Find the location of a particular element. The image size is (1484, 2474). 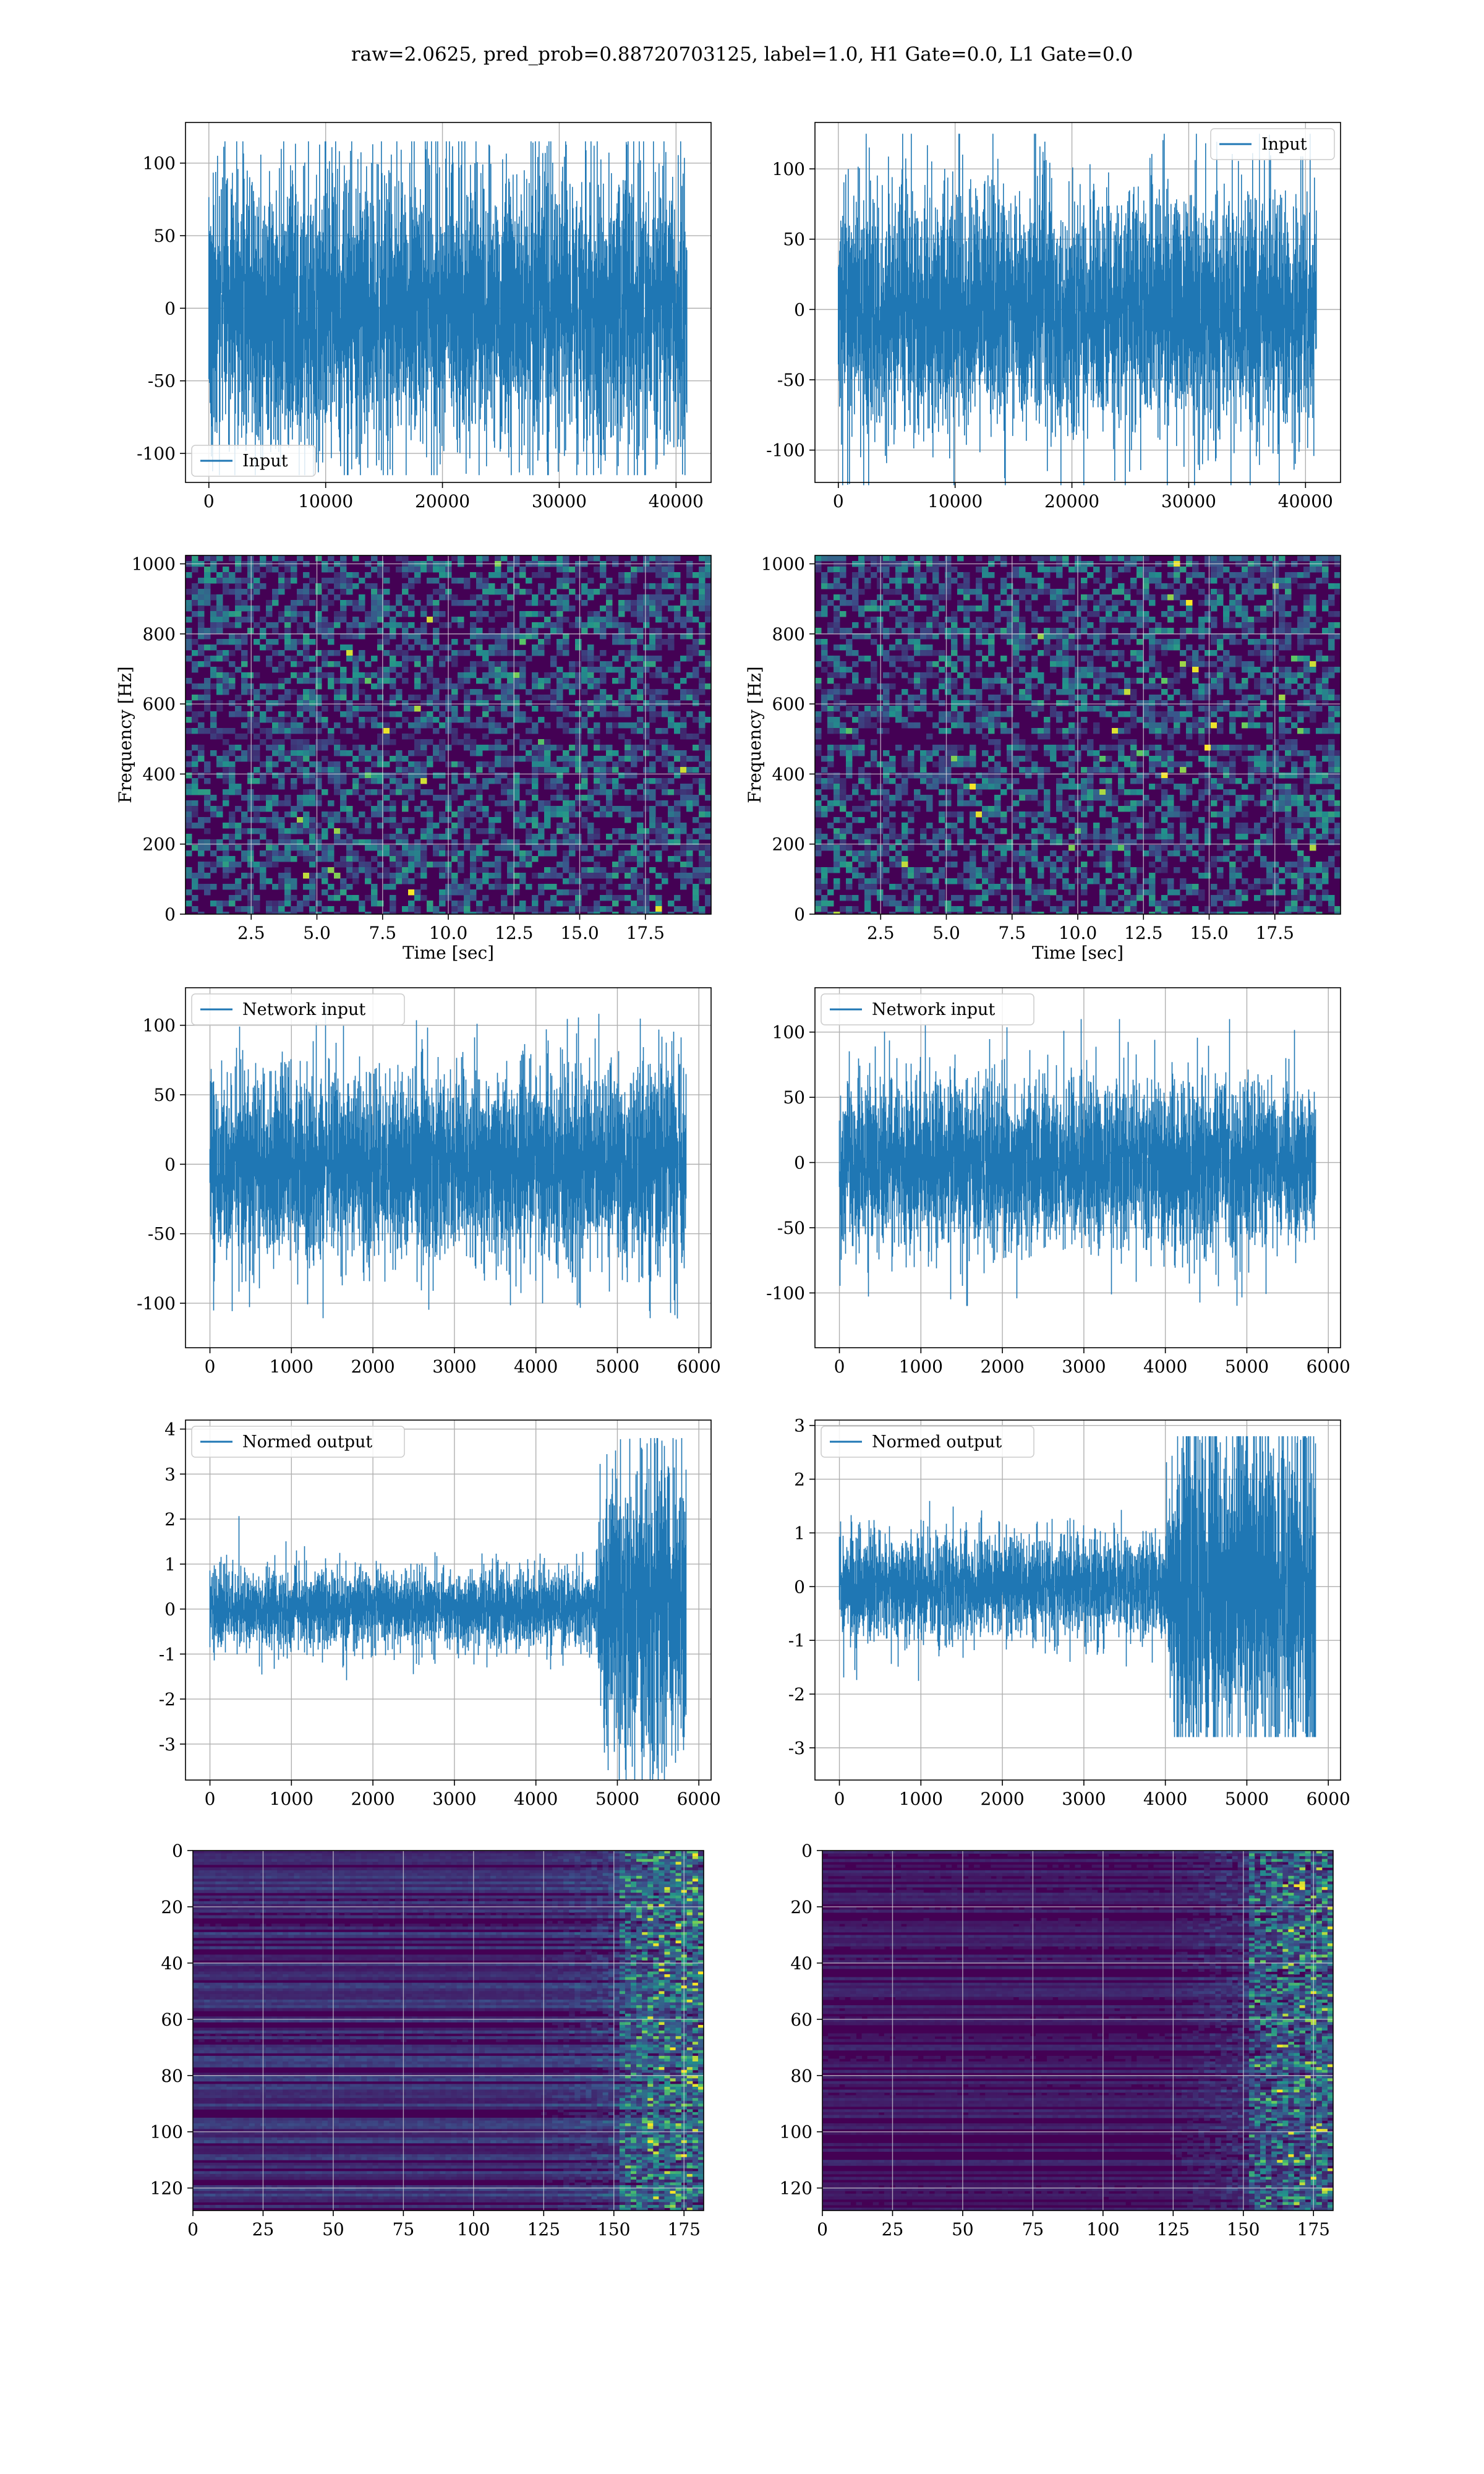

chart-row5-left-xtick-label: 0 is located at coordinates (192, 2229).